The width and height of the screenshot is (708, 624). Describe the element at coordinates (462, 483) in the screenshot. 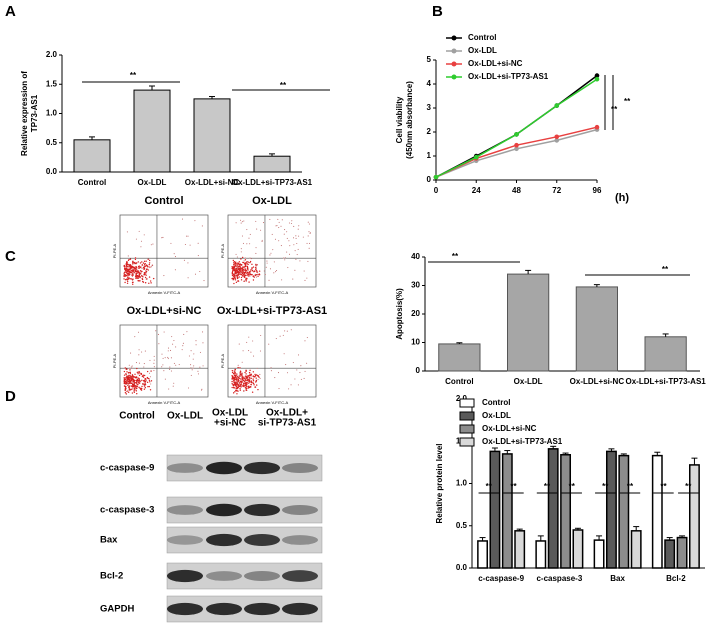

I see `y-tick-label: 1.0` at that location.